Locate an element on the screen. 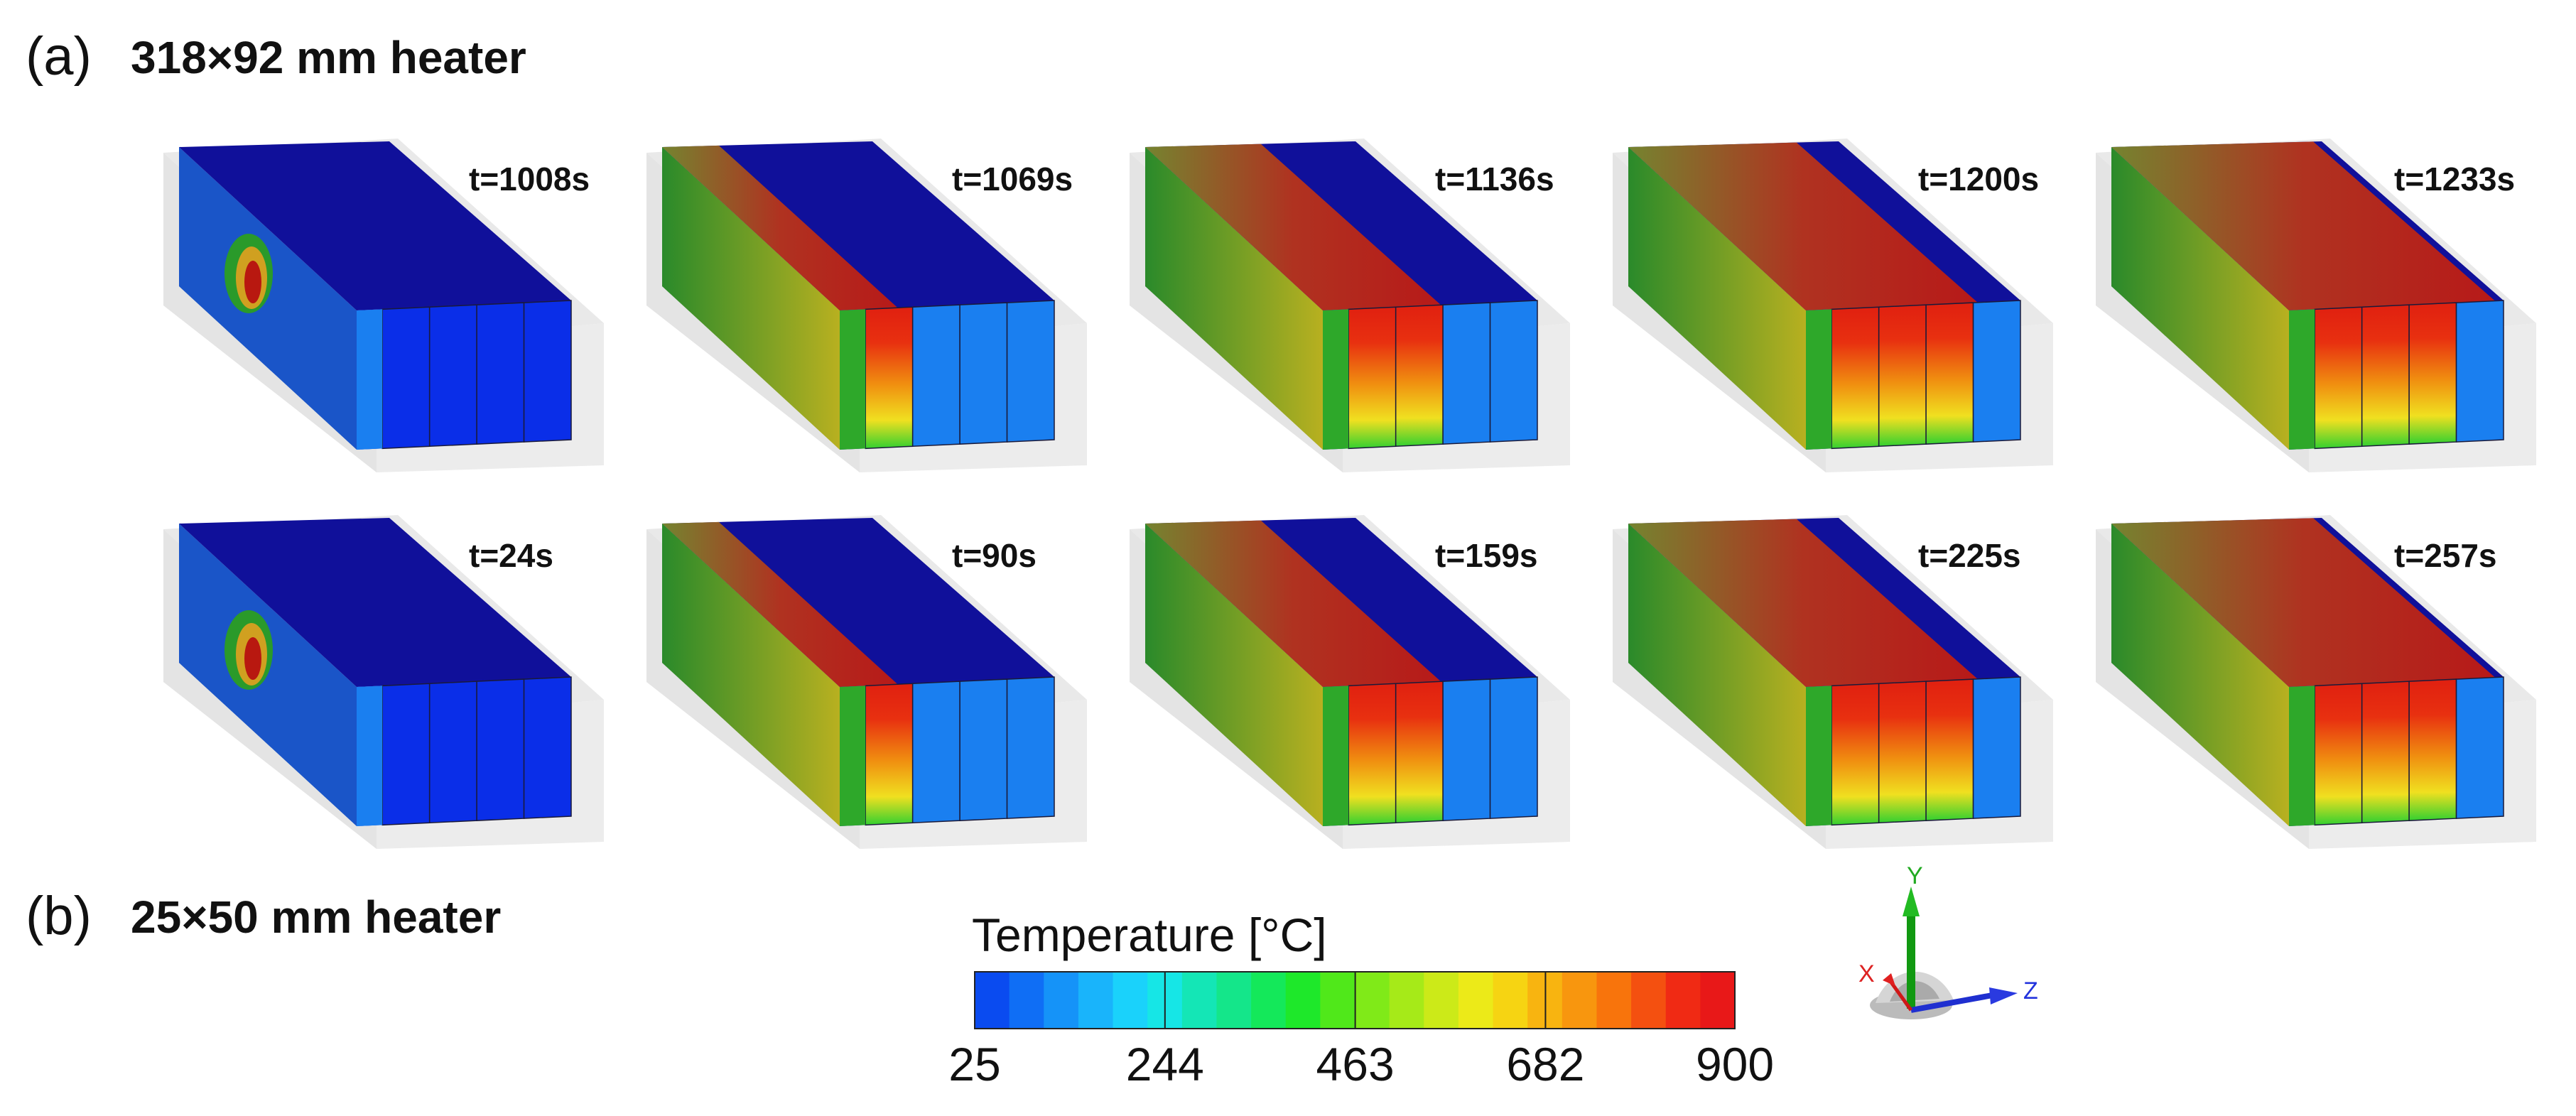  panel-a-title: 318×92 mm heater is located at coordinates (328, 57).